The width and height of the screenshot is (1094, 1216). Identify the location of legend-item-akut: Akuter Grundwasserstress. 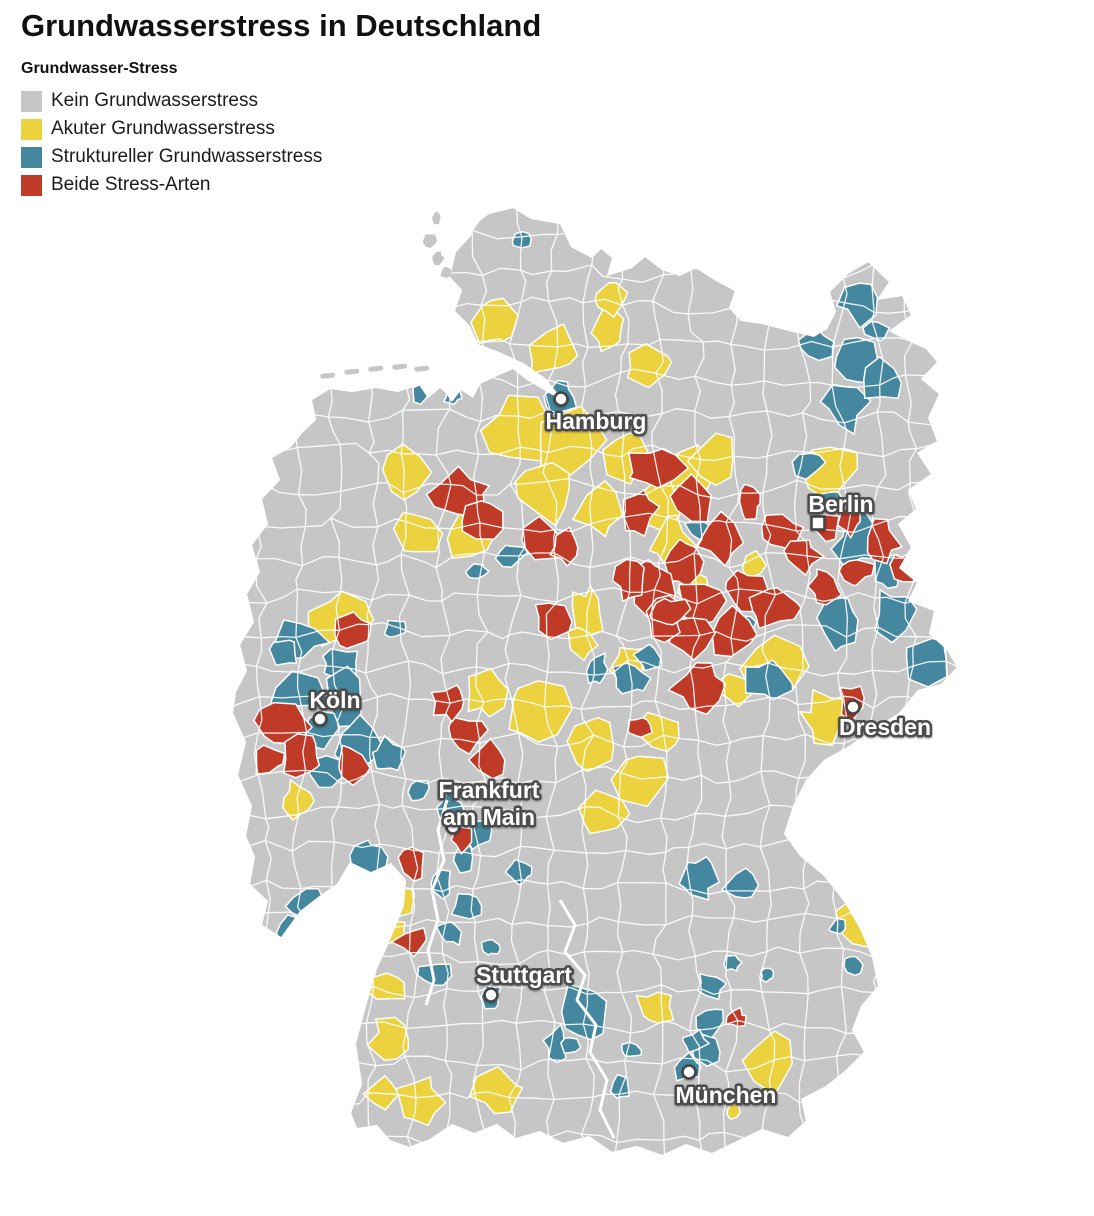
(171, 129).